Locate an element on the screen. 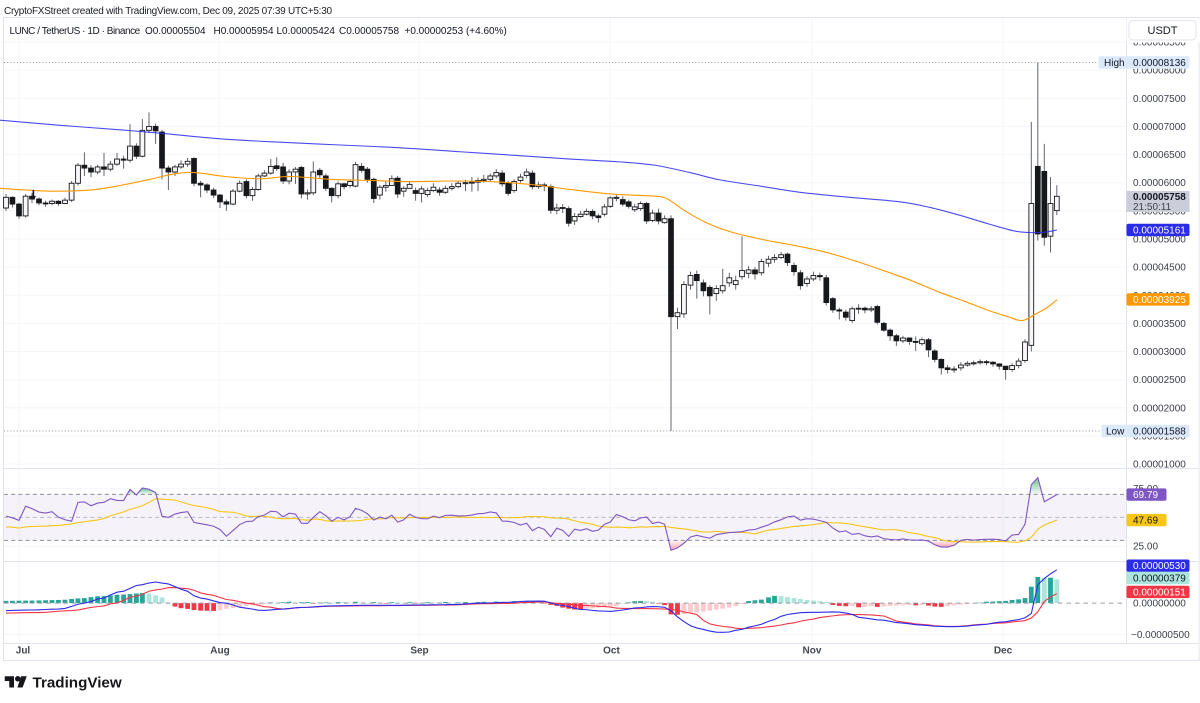 The image size is (1200, 703). svg-text: USDT is located at coordinates (1163, 31).